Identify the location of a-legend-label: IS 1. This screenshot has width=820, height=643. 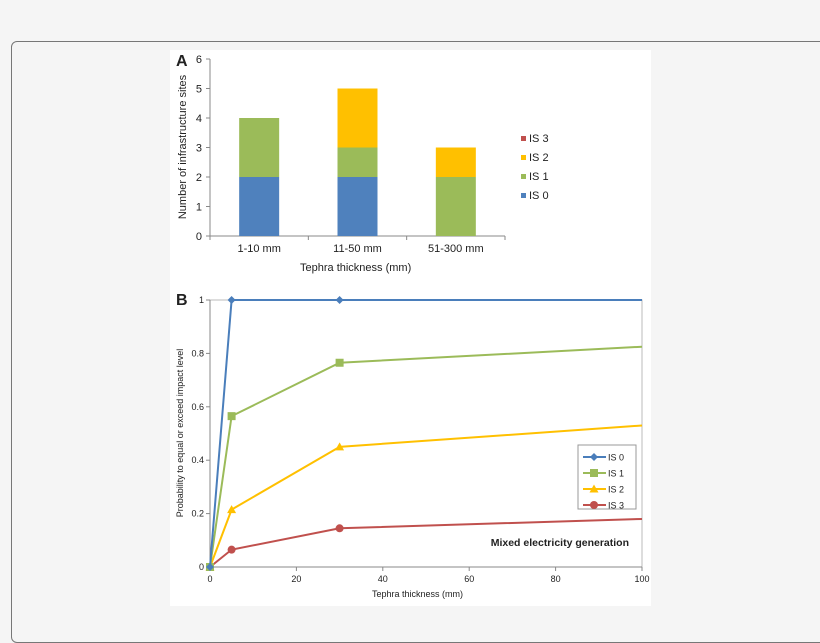
(539, 177).